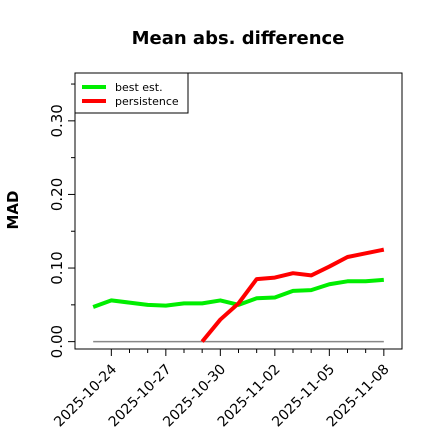  What do you see at coordinates (238, 38) in the screenshot?
I see `chart-title: Mean abs. difference` at bounding box center [238, 38].